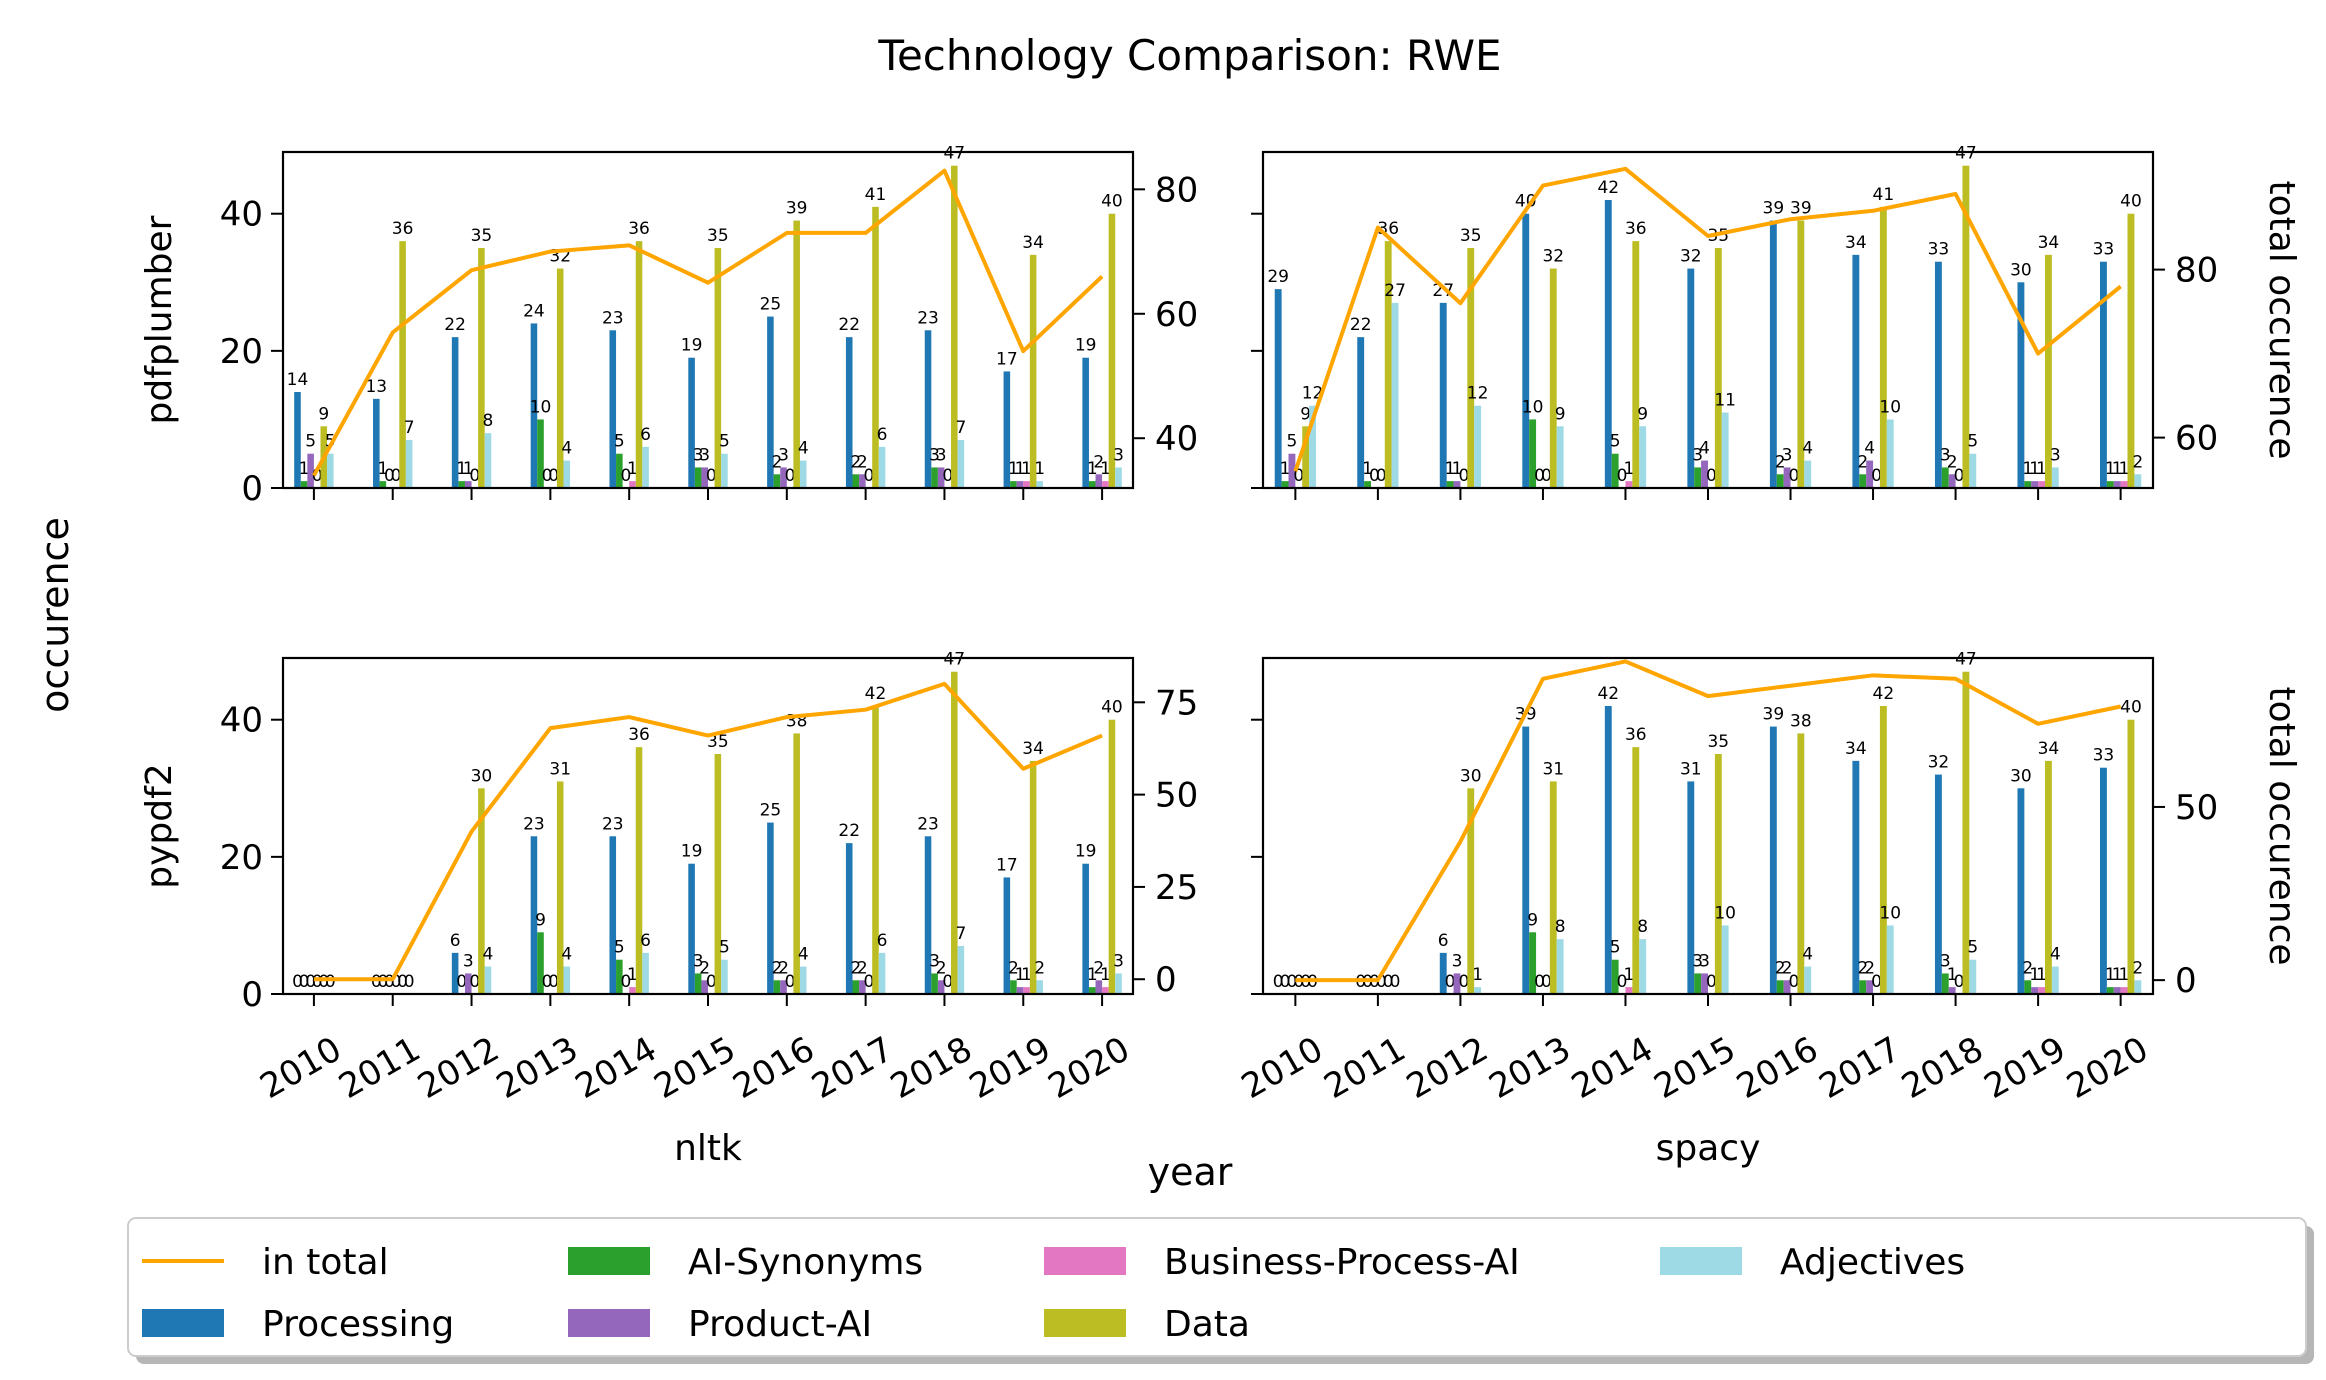 This screenshot has height=1380, width=2326. What do you see at coordinates (1292, 470) in the screenshot?
I see `bar-product-ai-2010` at bounding box center [1292, 470].